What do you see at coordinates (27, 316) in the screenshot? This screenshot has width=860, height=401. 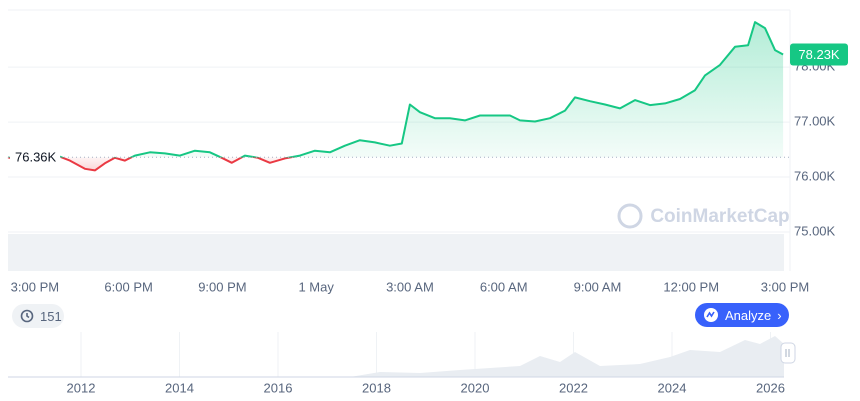 I see `history-icon` at bounding box center [27, 316].